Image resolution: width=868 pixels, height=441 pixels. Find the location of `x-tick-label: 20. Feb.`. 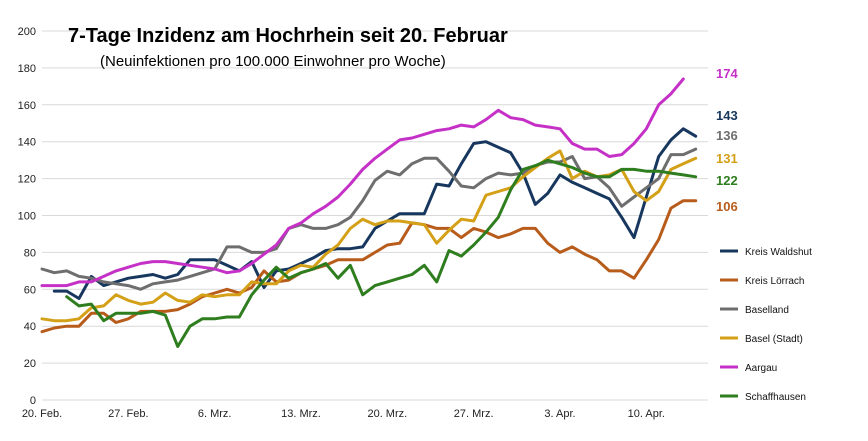

x-tick-label: 20. Feb. is located at coordinates (42, 414).